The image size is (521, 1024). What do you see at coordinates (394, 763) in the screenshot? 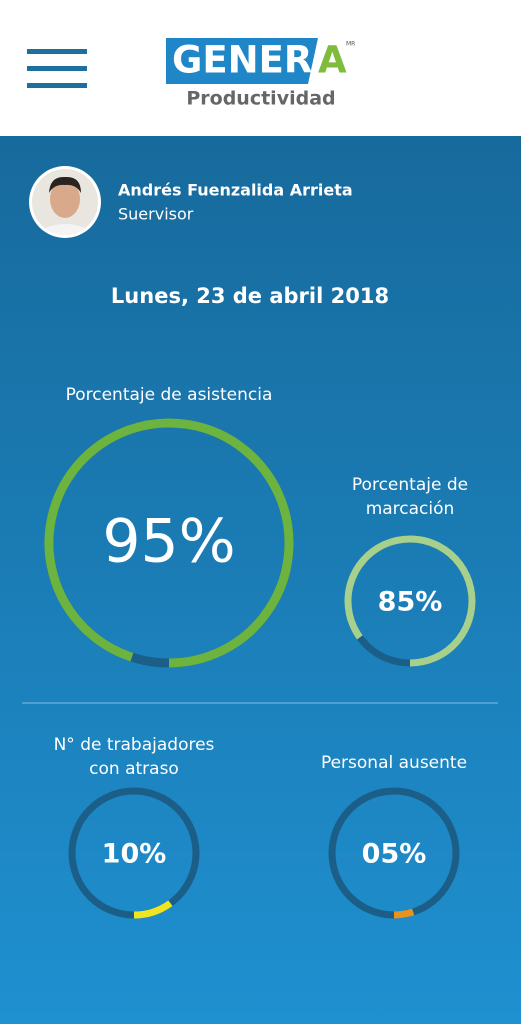
I see `gauge-title: Personal ausente` at bounding box center [394, 763].